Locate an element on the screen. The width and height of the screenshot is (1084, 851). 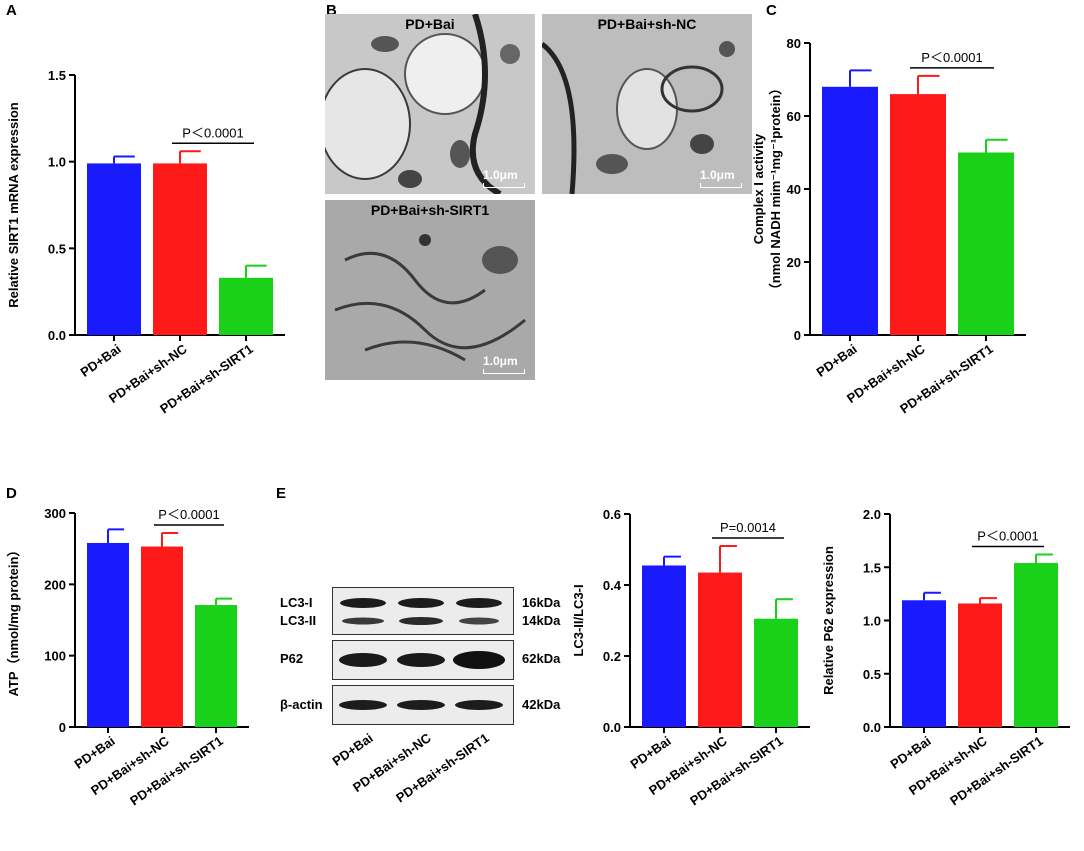
y-axis-label: LC3-II/LC3-I is located at coordinates (578, 620).